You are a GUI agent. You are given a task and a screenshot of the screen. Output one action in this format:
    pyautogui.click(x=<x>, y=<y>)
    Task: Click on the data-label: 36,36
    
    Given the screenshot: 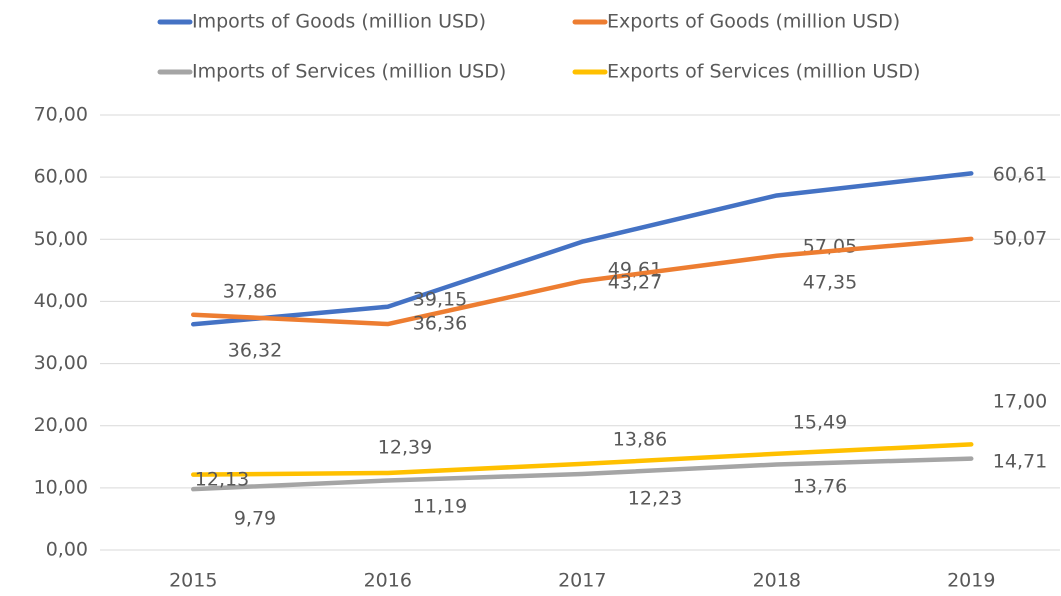 What is the action you would take?
    pyautogui.click(x=440, y=324)
    